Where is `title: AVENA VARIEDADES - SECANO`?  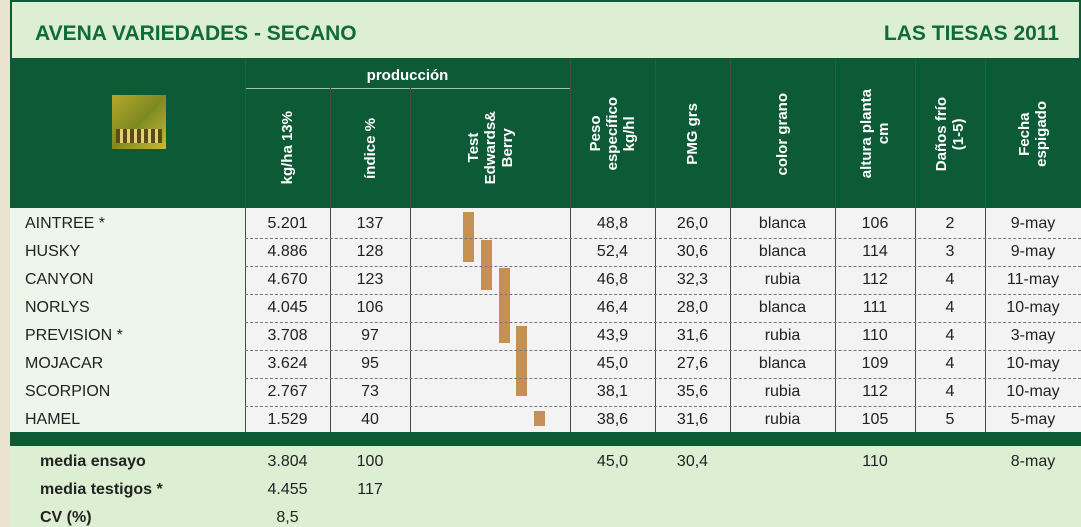 title: AVENA VARIEDADES - SECANO is located at coordinates (196, 33).